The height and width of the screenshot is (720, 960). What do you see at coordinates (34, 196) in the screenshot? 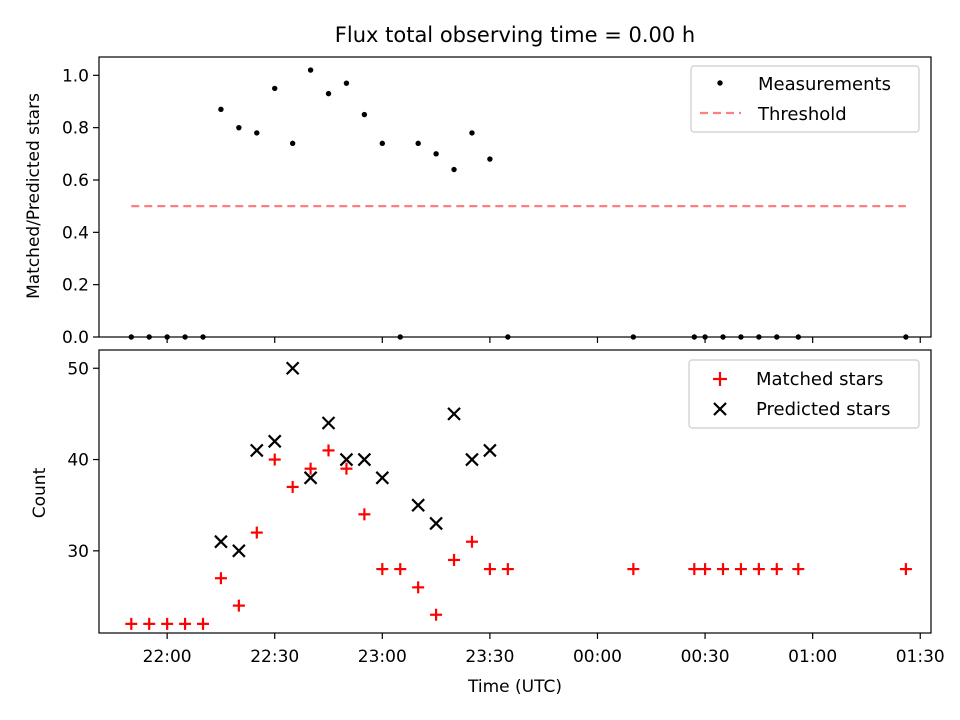
I see `top-y-axis-label: Matched/Predicted stars` at bounding box center [34, 196].